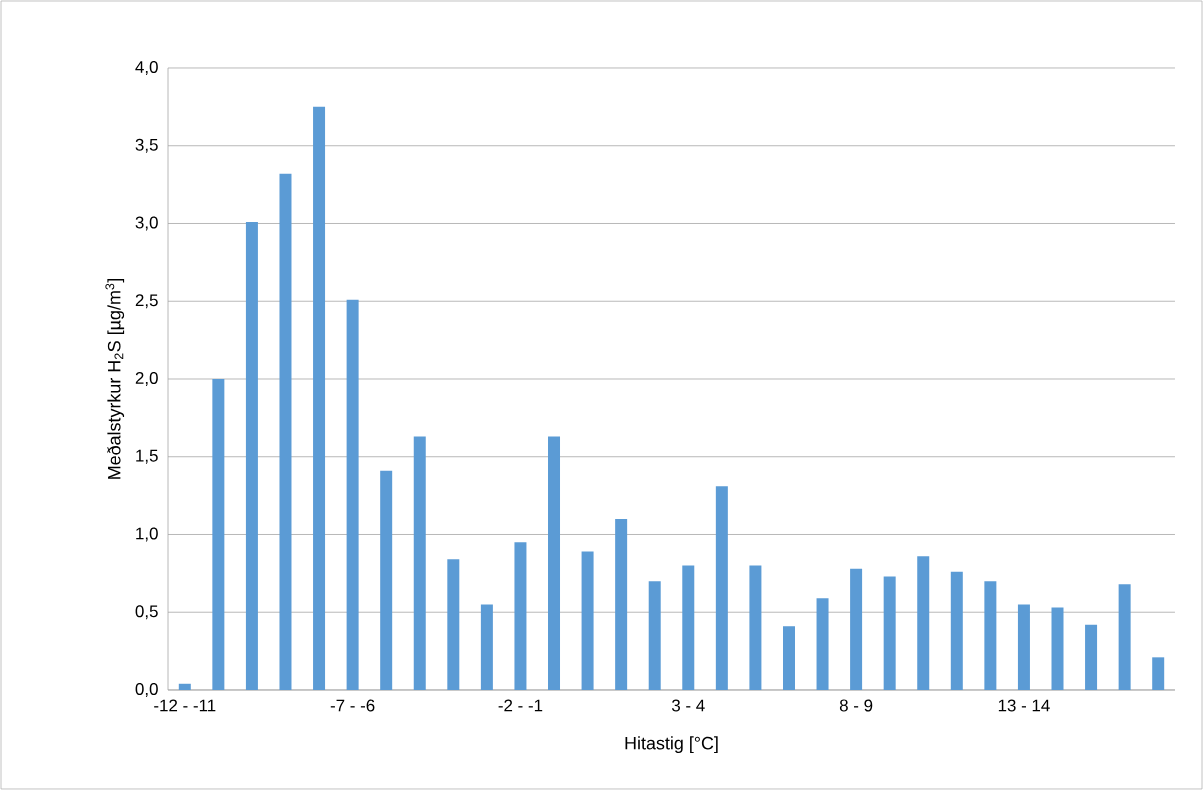 Image resolution: width=1203 pixels, height=790 pixels. I want to click on y-tick-label: 3,0, so click(146, 223).